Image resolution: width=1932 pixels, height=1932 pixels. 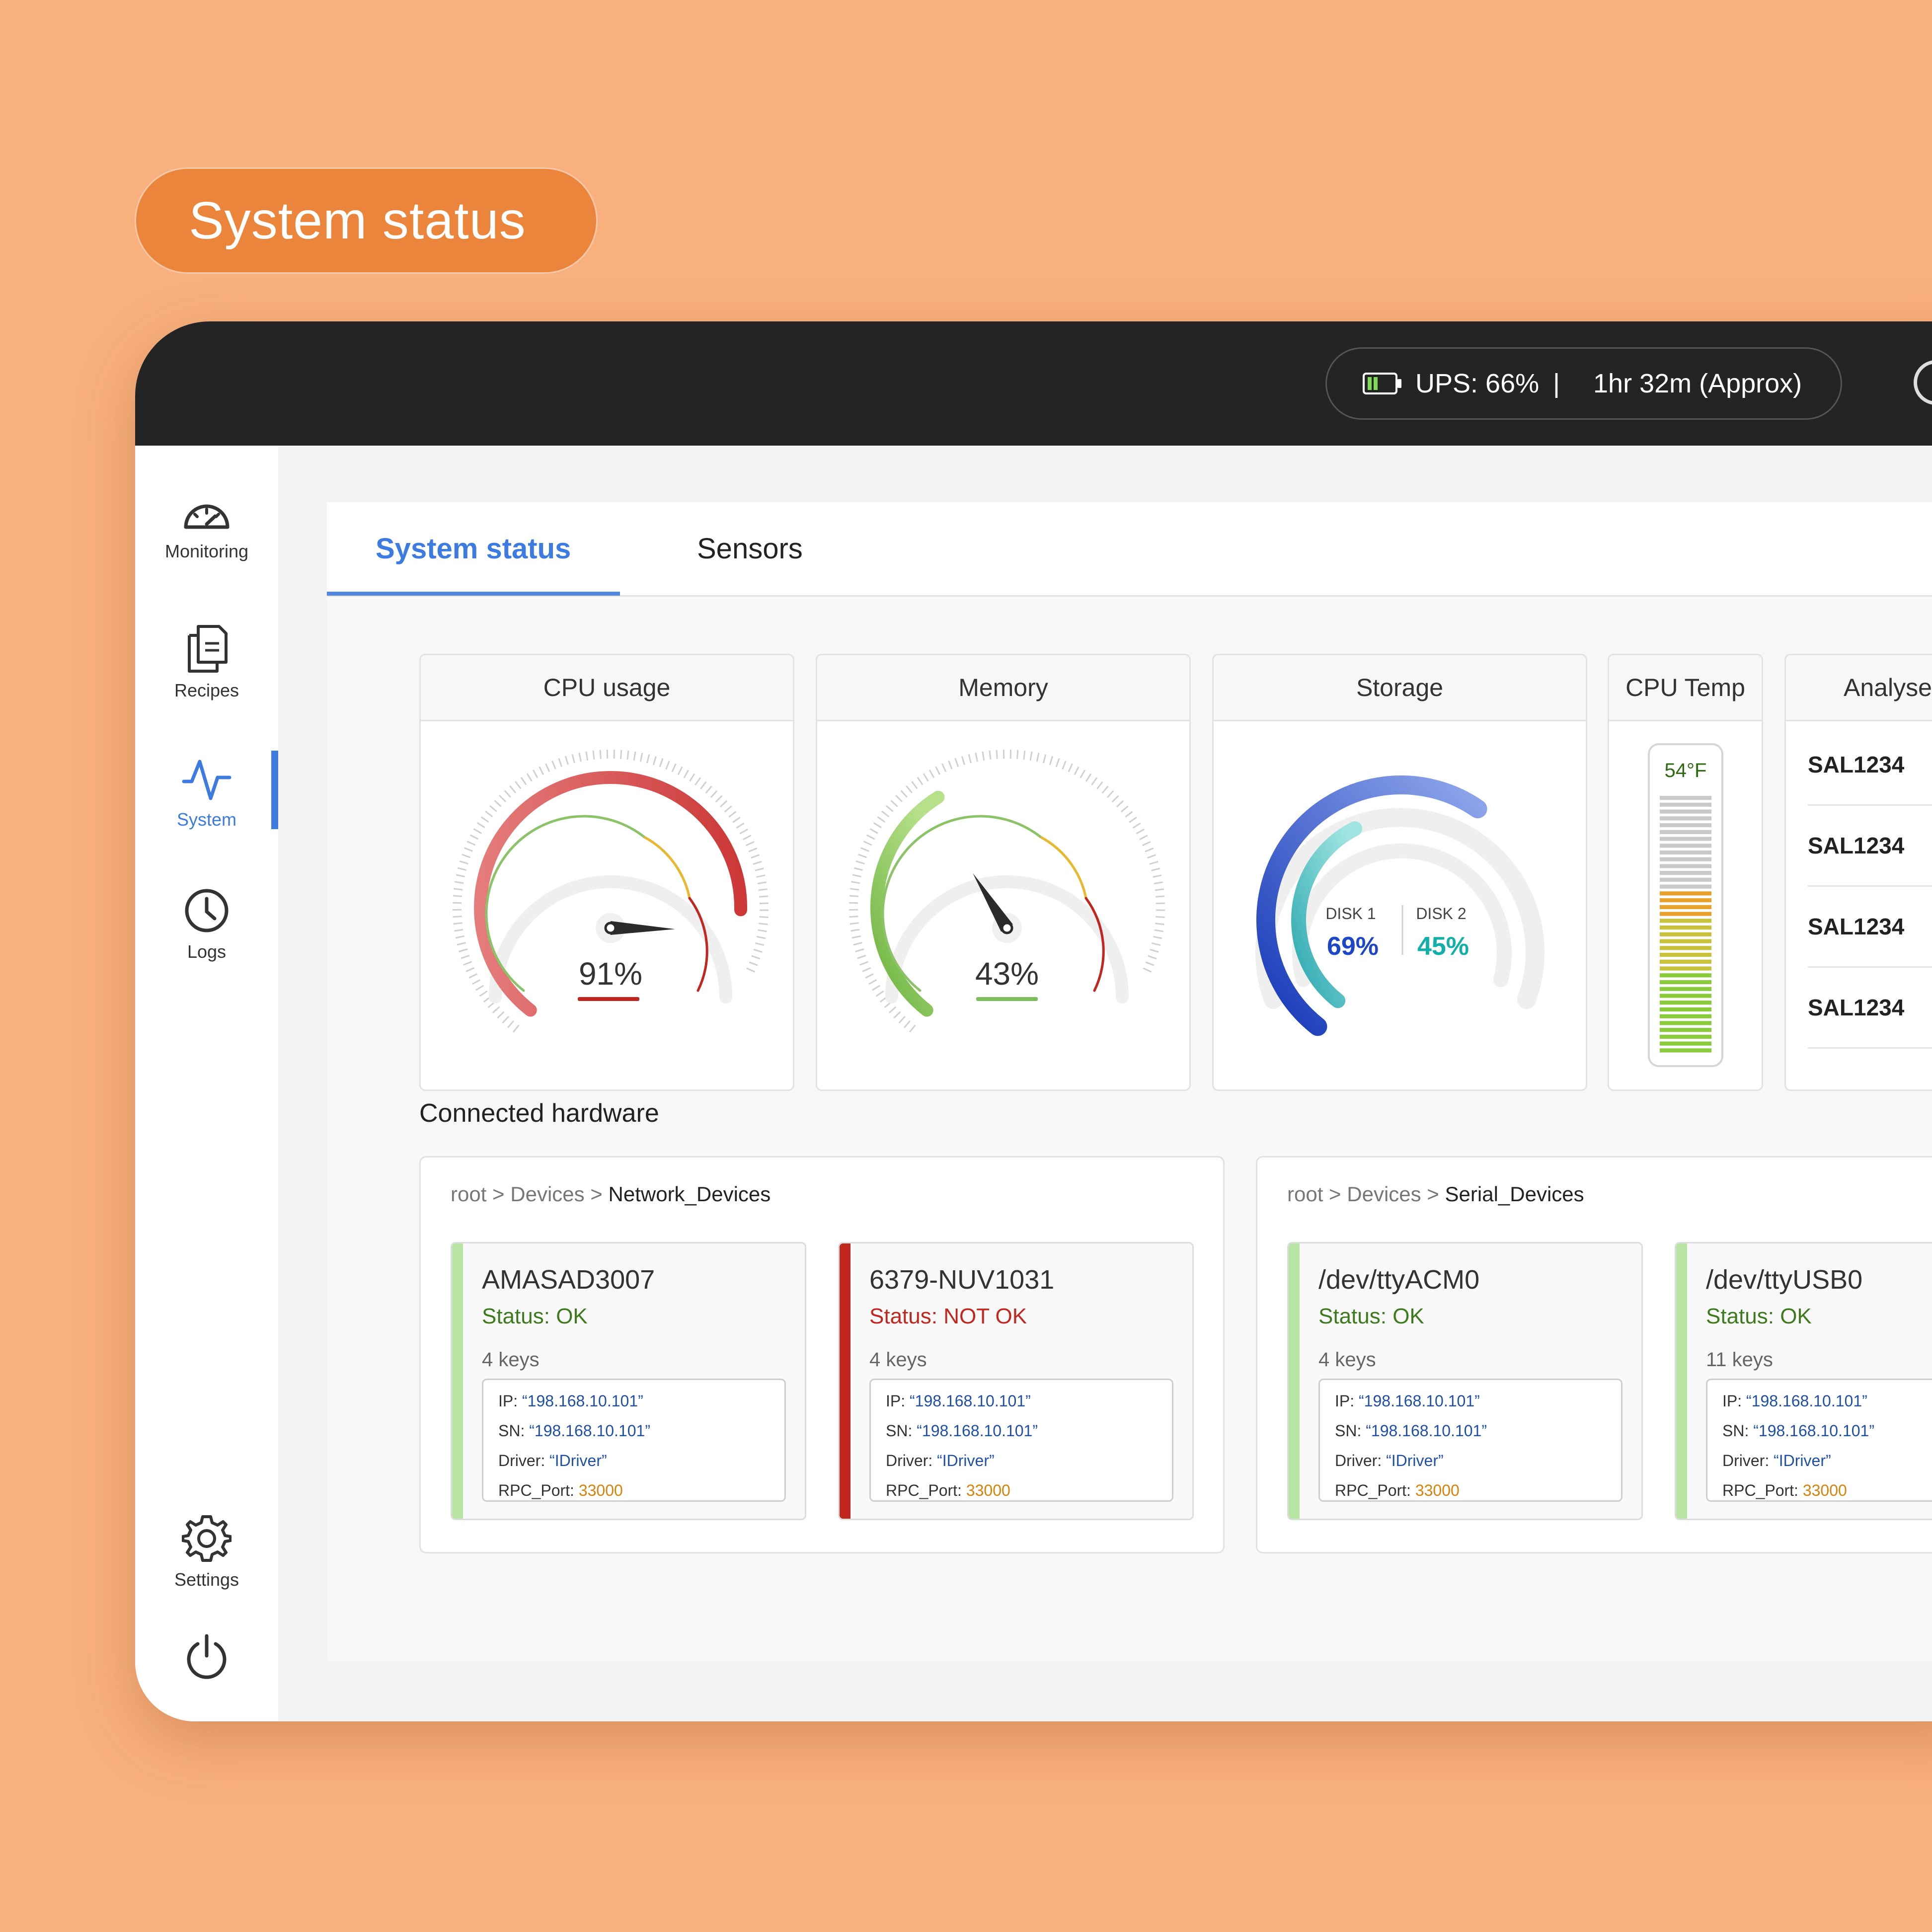 What do you see at coordinates (206, 794) in the screenshot?
I see `sidebar-item-system: System` at bounding box center [206, 794].